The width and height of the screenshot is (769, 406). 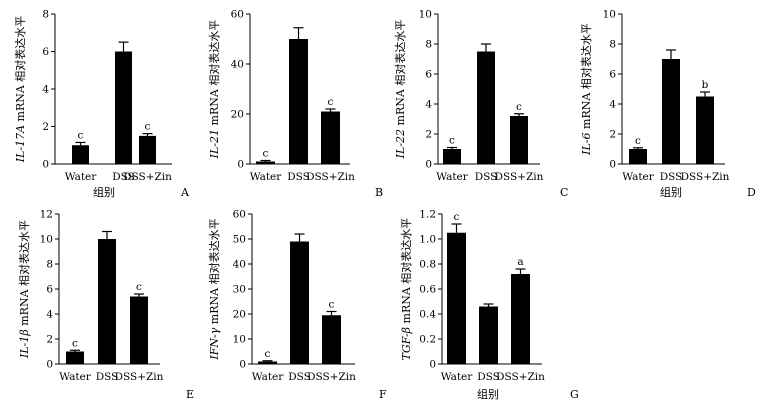 I want to click on panel-letter: E, so click(x=190, y=394).